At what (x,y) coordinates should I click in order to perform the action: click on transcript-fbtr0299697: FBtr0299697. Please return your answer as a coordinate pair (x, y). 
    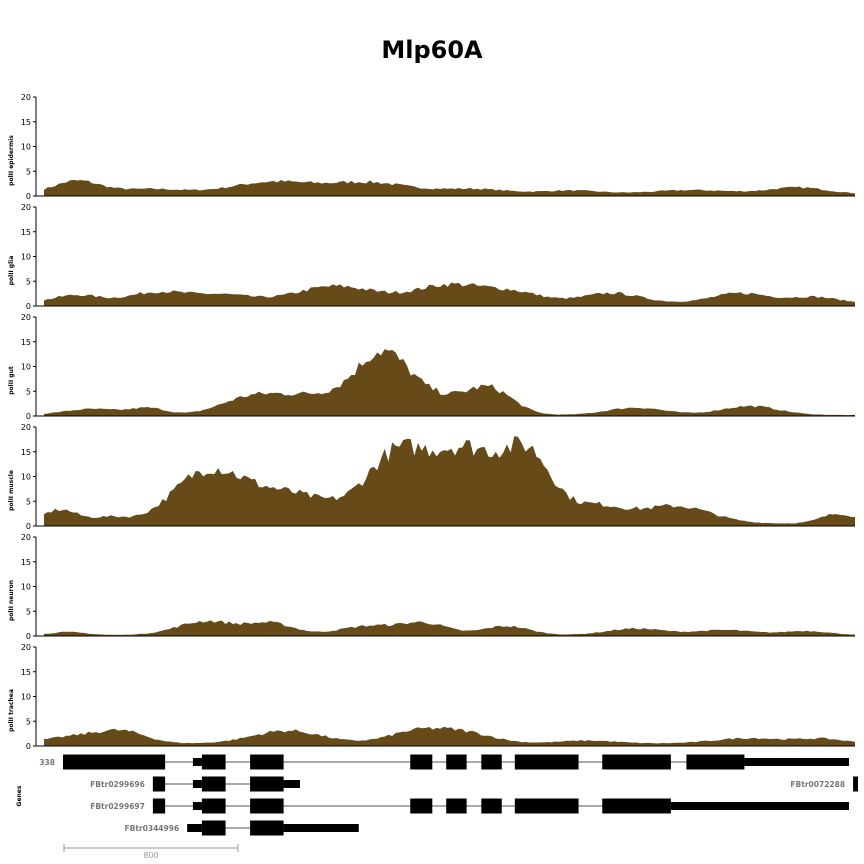
    Looking at the image, I should click on (469, 806).